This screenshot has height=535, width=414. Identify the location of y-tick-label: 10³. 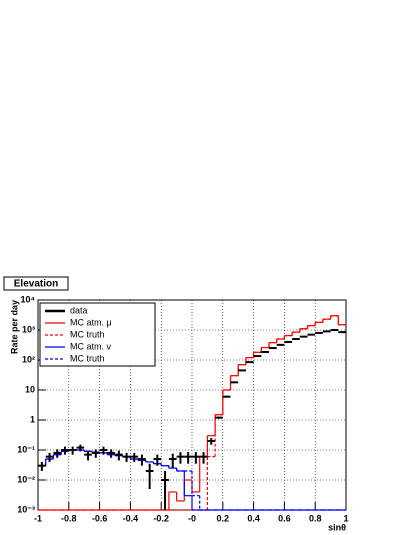
(28, 329).